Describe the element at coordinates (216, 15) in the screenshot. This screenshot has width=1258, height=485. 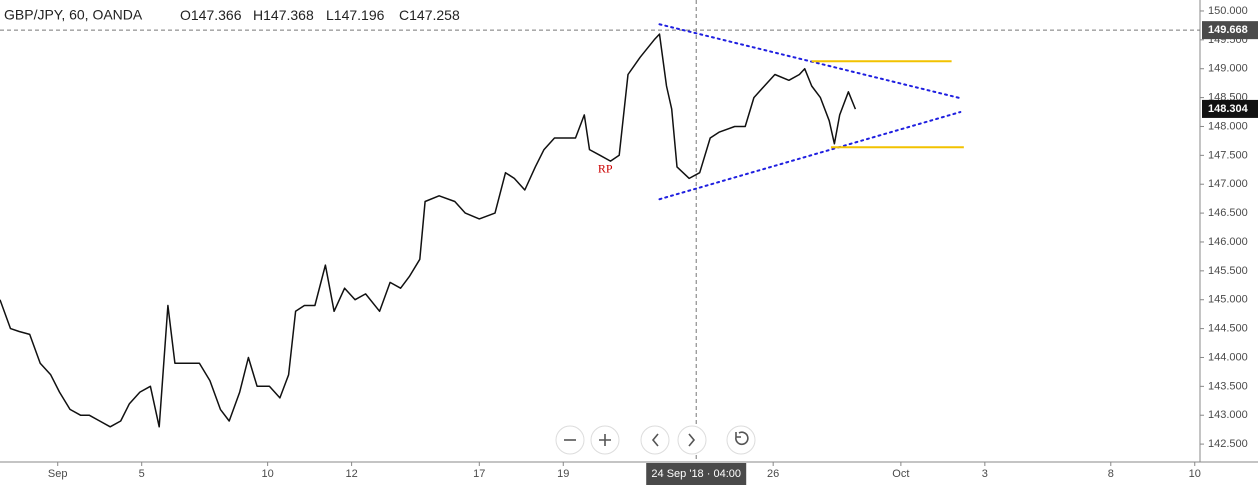
I see `ohlc-value: 147.366` at that location.